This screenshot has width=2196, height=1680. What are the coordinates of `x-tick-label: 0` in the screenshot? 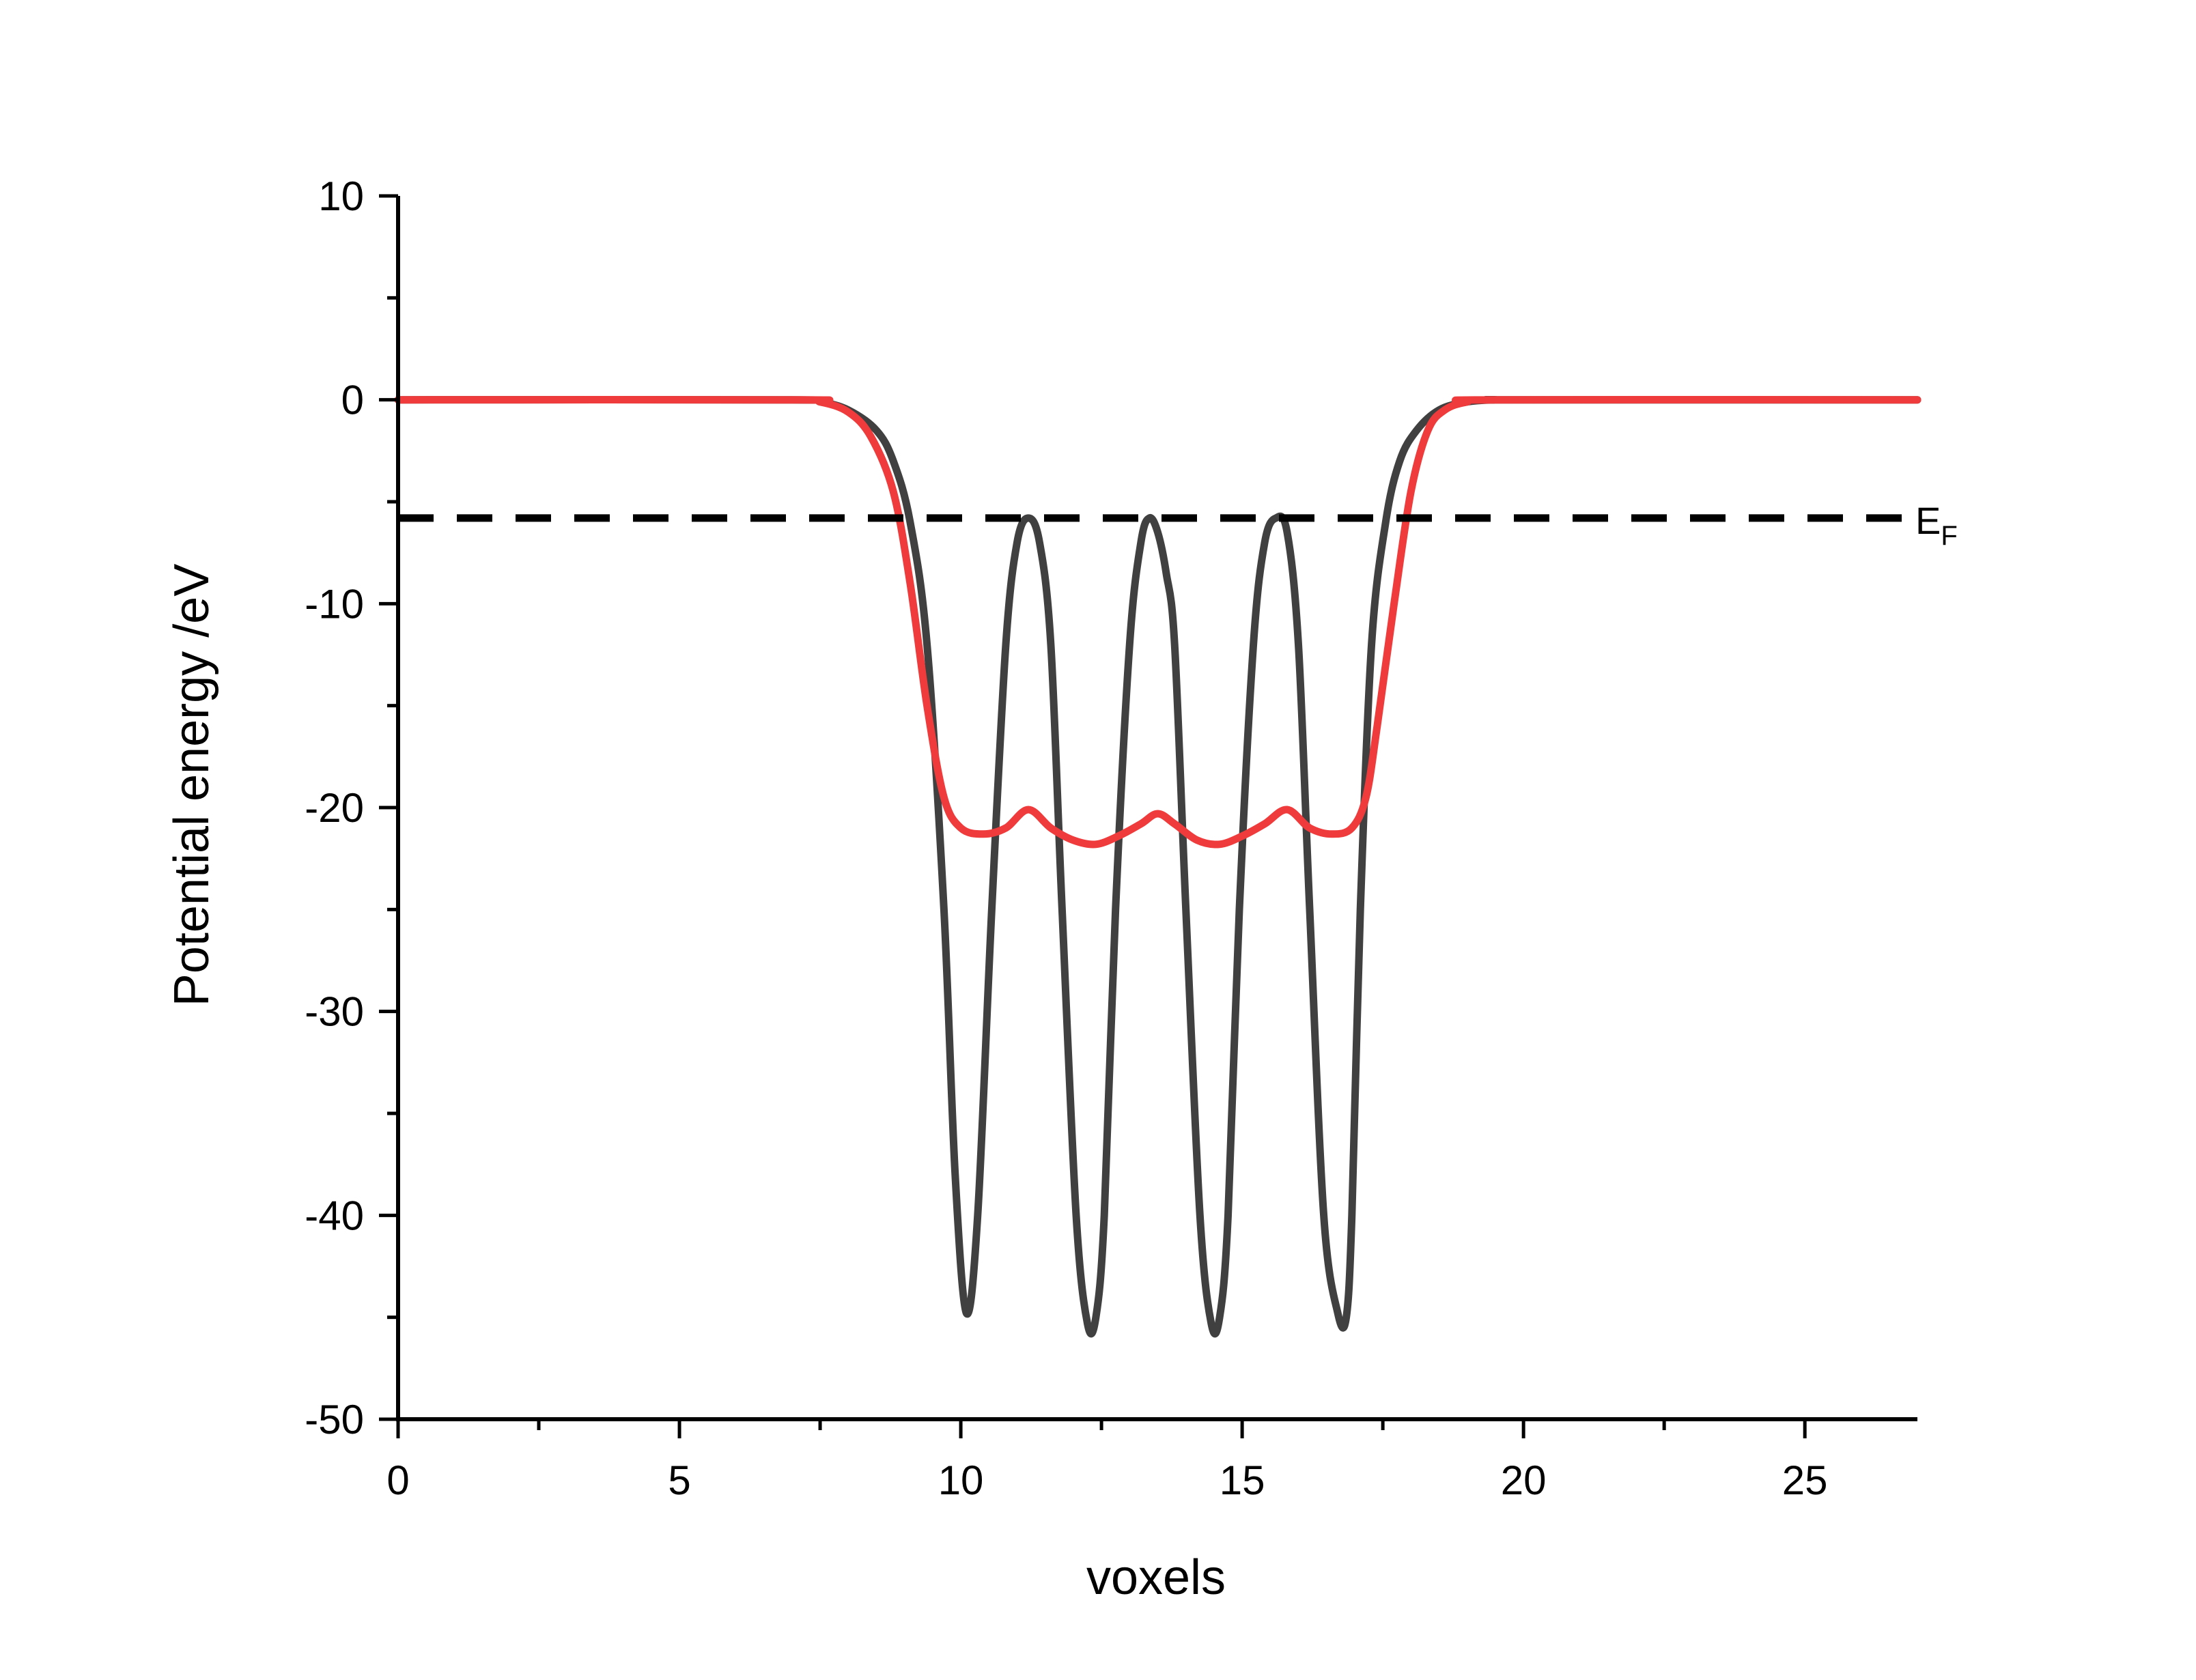 It's located at (398, 1480).